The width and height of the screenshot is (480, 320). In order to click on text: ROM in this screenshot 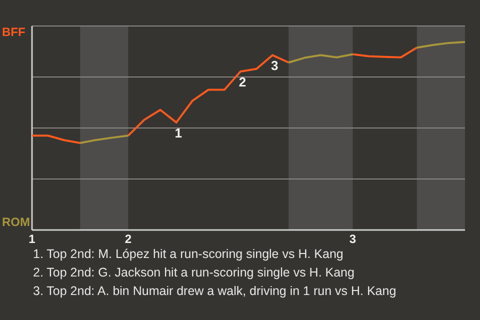, I will do `click(16, 222)`.